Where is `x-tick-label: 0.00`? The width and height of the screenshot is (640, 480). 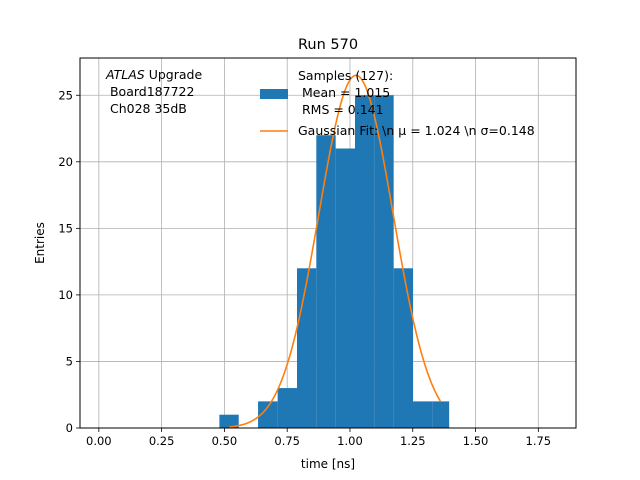 x-tick-label: 0.00 is located at coordinates (99, 441).